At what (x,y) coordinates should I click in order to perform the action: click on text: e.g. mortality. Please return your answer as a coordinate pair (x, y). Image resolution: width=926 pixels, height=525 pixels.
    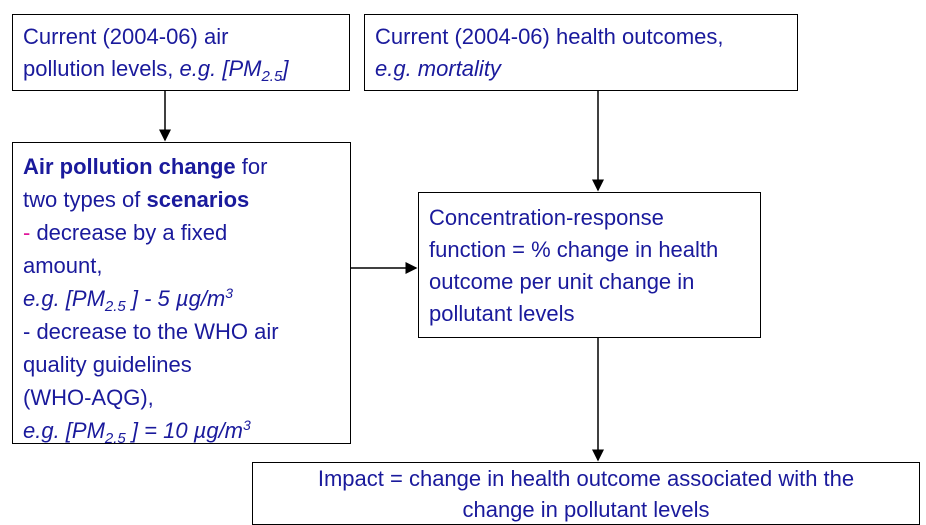
    Looking at the image, I should click on (438, 68).